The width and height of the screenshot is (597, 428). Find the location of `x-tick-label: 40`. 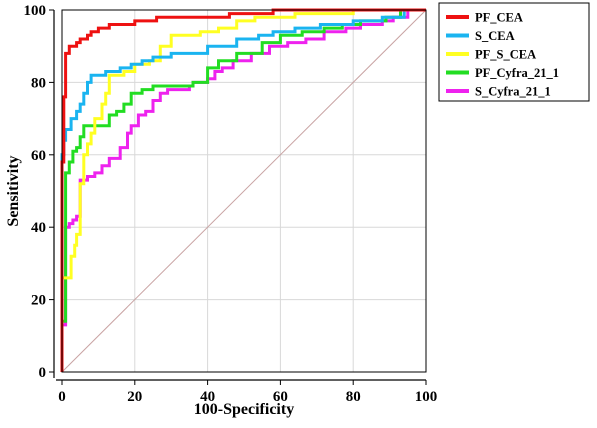

x-tick-label: 40 is located at coordinates (207, 397).